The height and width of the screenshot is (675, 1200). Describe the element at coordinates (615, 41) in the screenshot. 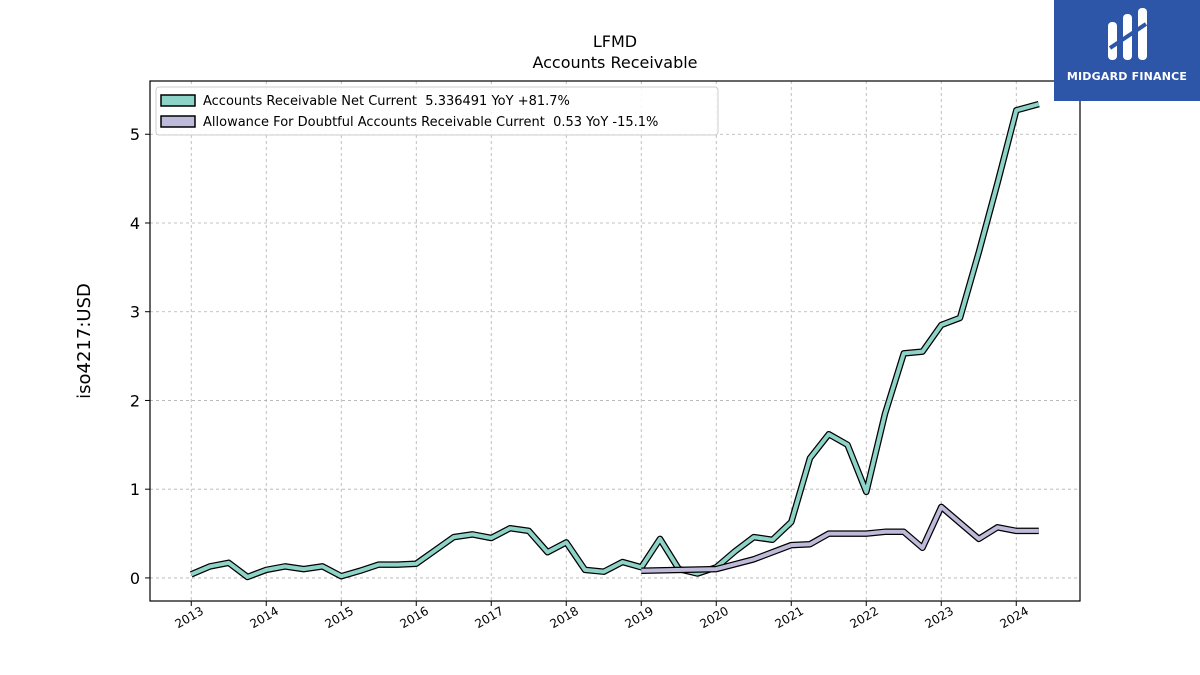

I see `chart-title: LFMD` at that location.